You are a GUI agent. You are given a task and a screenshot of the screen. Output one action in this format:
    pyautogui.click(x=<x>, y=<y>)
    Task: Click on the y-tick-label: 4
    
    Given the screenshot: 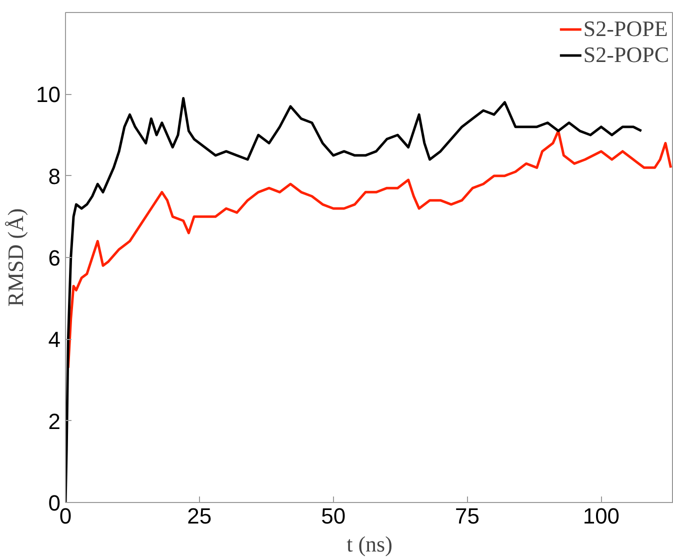 What is the action you would take?
    pyautogui.click(x=54, y=339)
    